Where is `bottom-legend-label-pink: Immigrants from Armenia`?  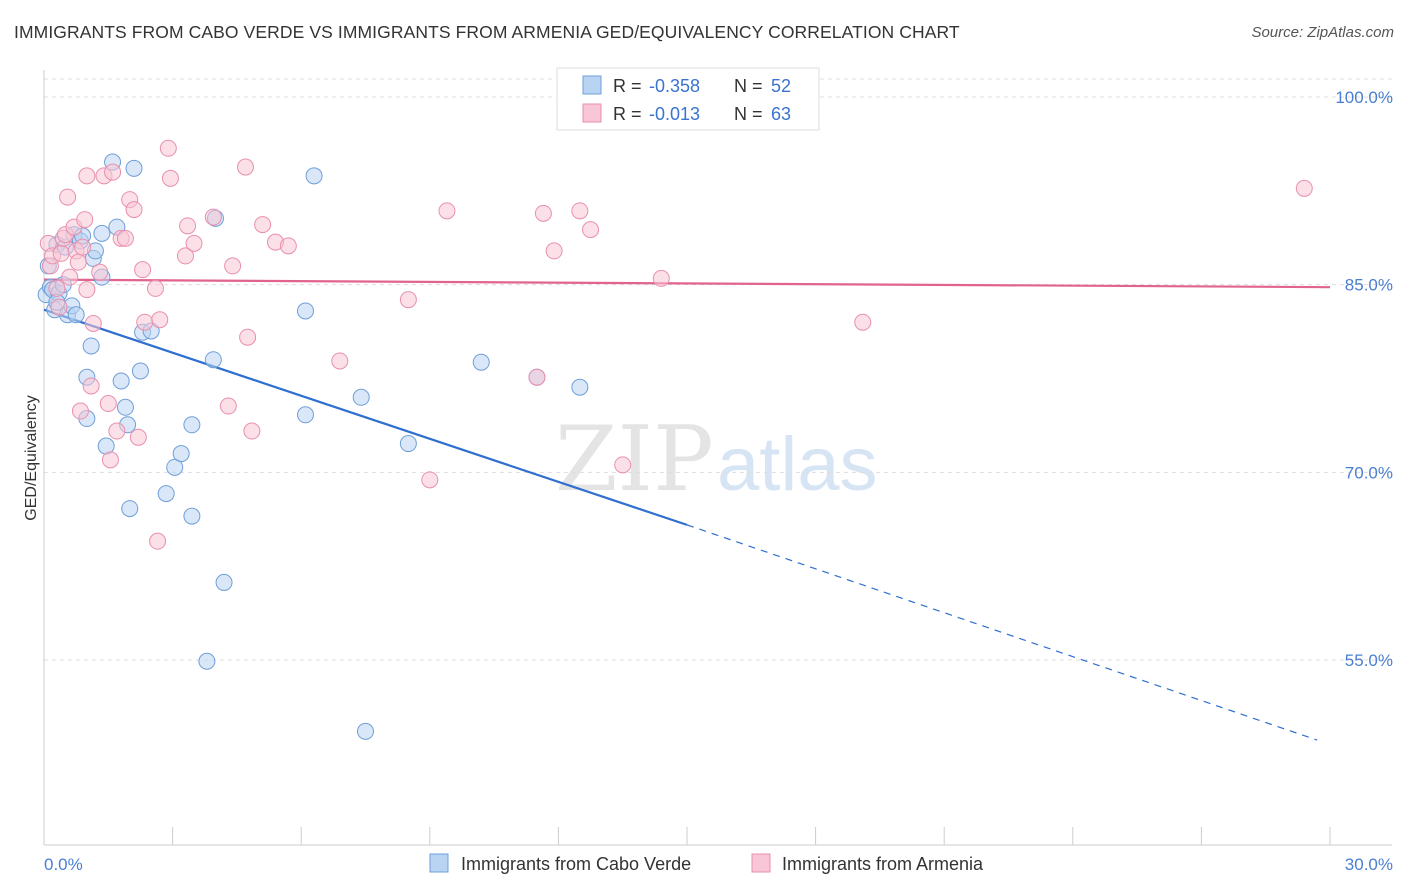
bottom-legend-label-pink: Immigrants from Armenia is located at coordinates (883, 864).